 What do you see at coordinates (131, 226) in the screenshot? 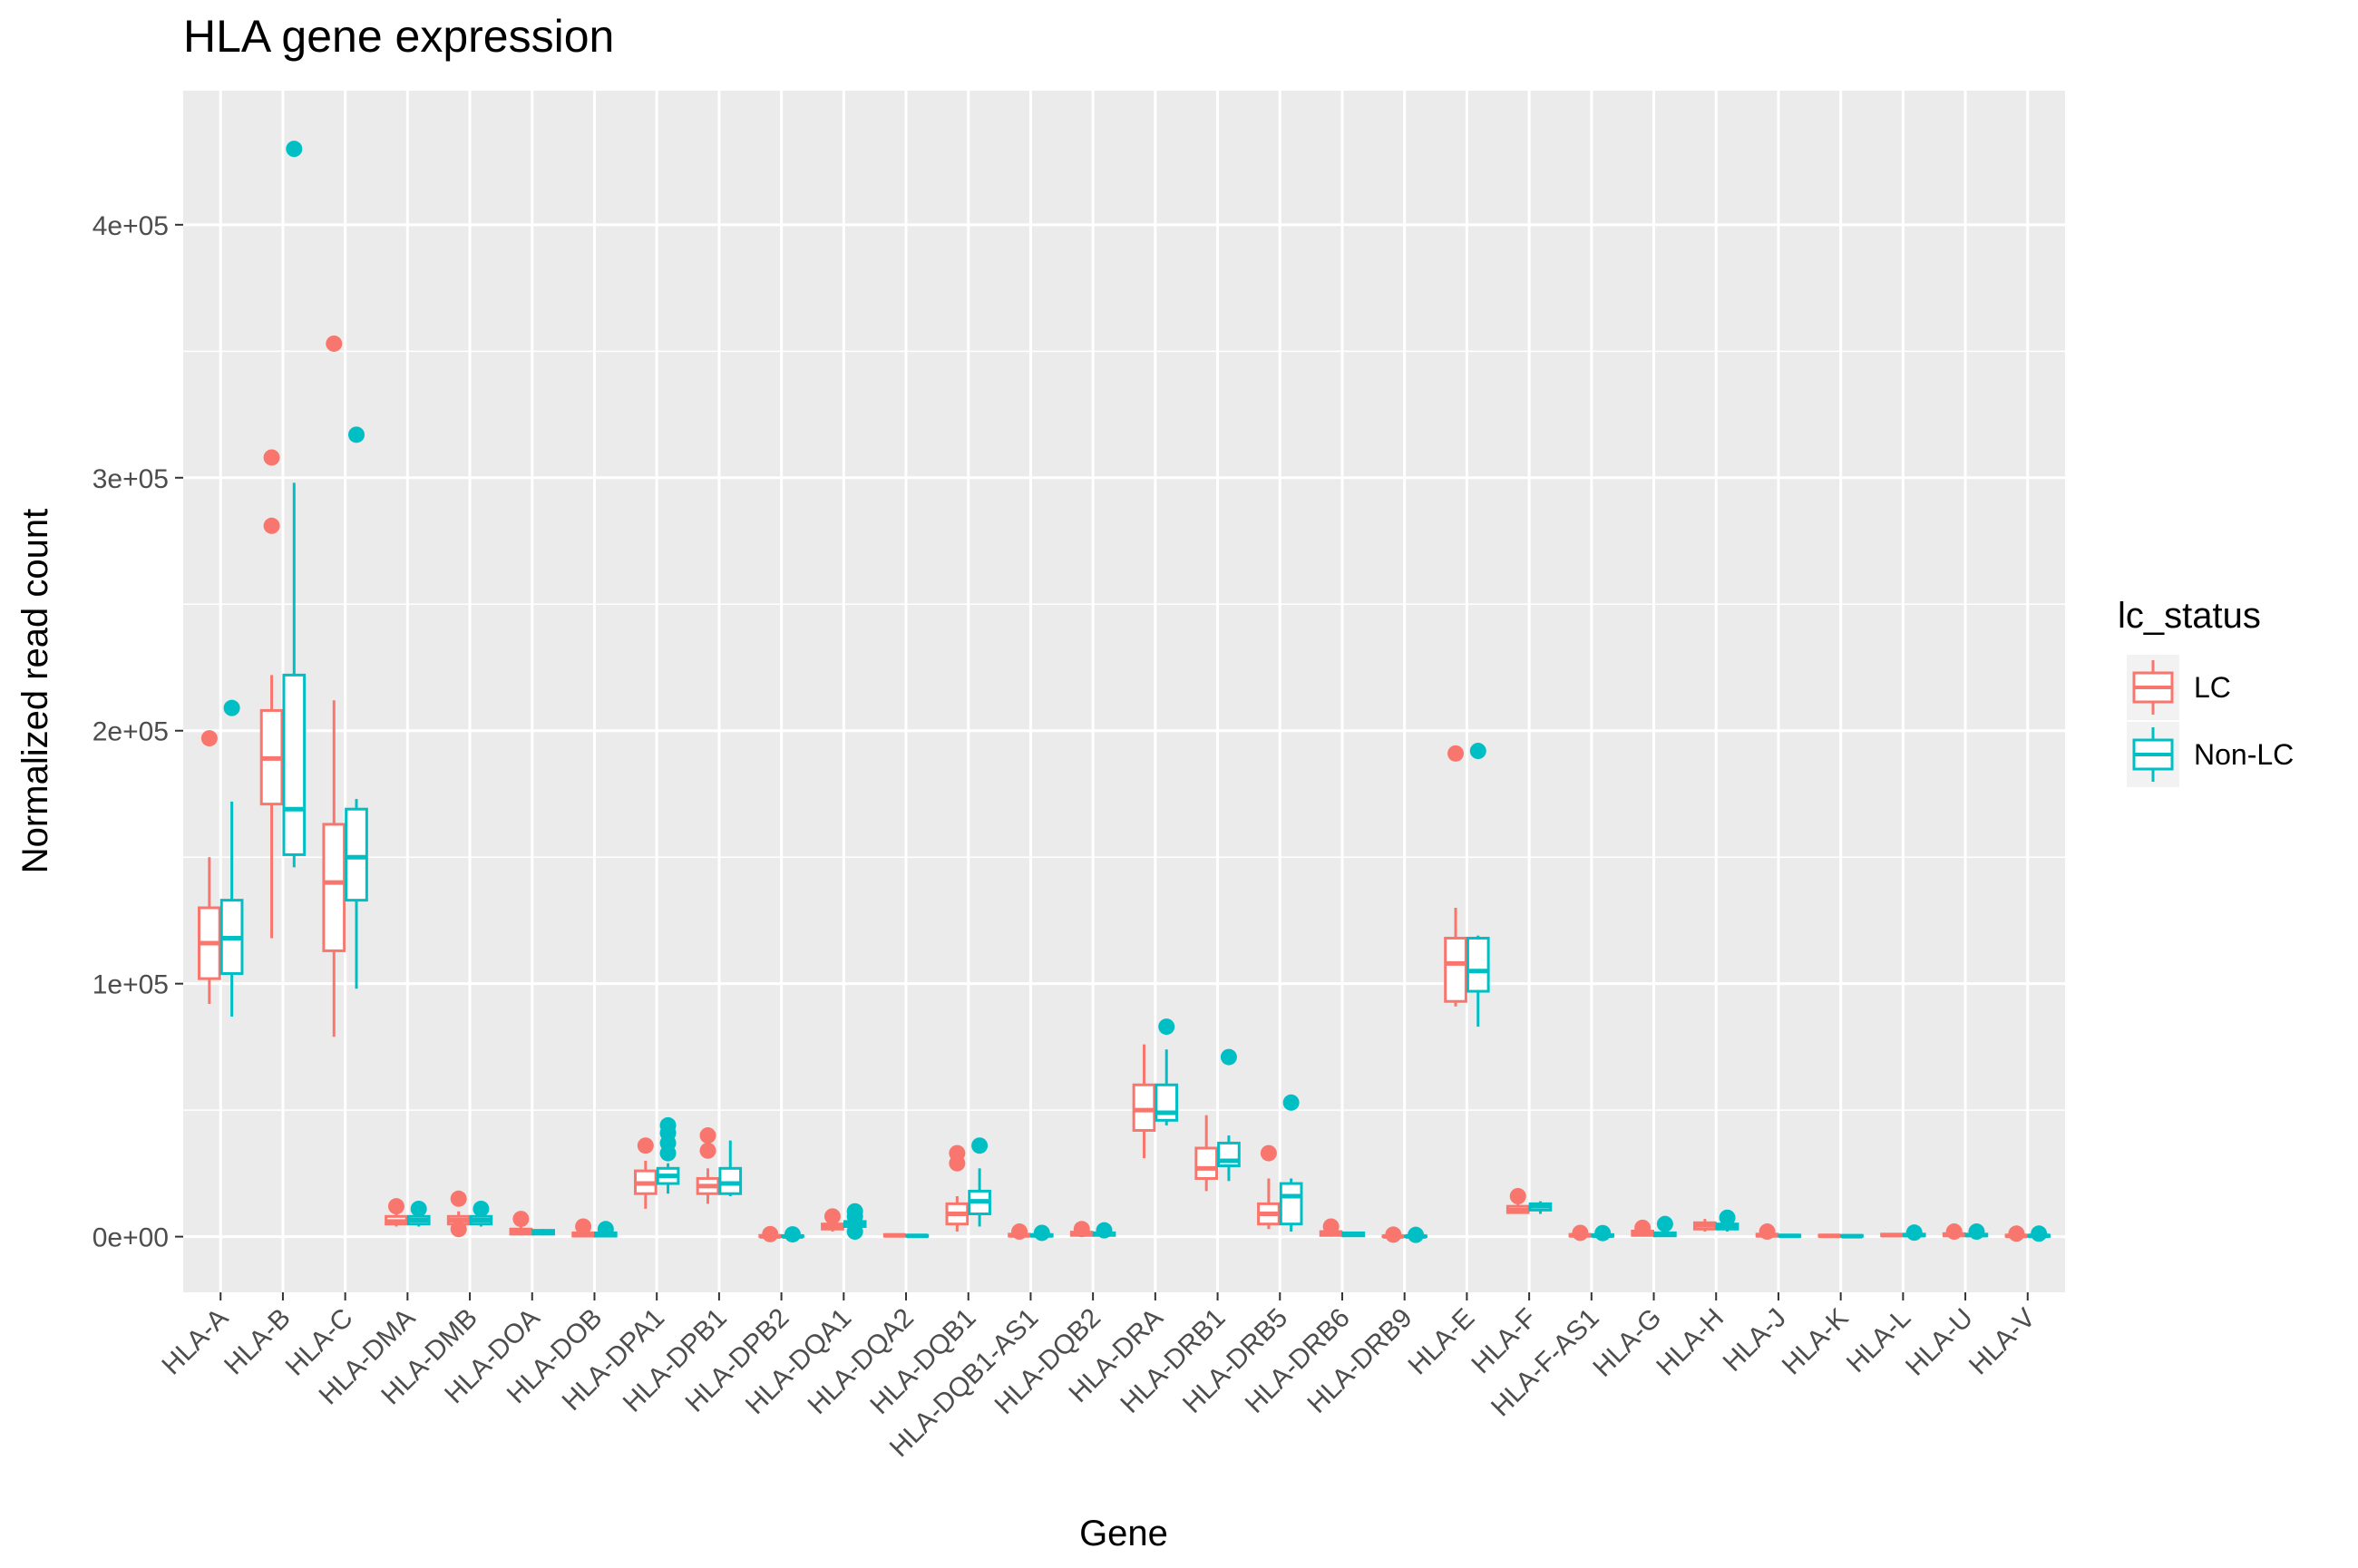
I see `y-tick-label: 4e+05` at bounding box center [131, 226].